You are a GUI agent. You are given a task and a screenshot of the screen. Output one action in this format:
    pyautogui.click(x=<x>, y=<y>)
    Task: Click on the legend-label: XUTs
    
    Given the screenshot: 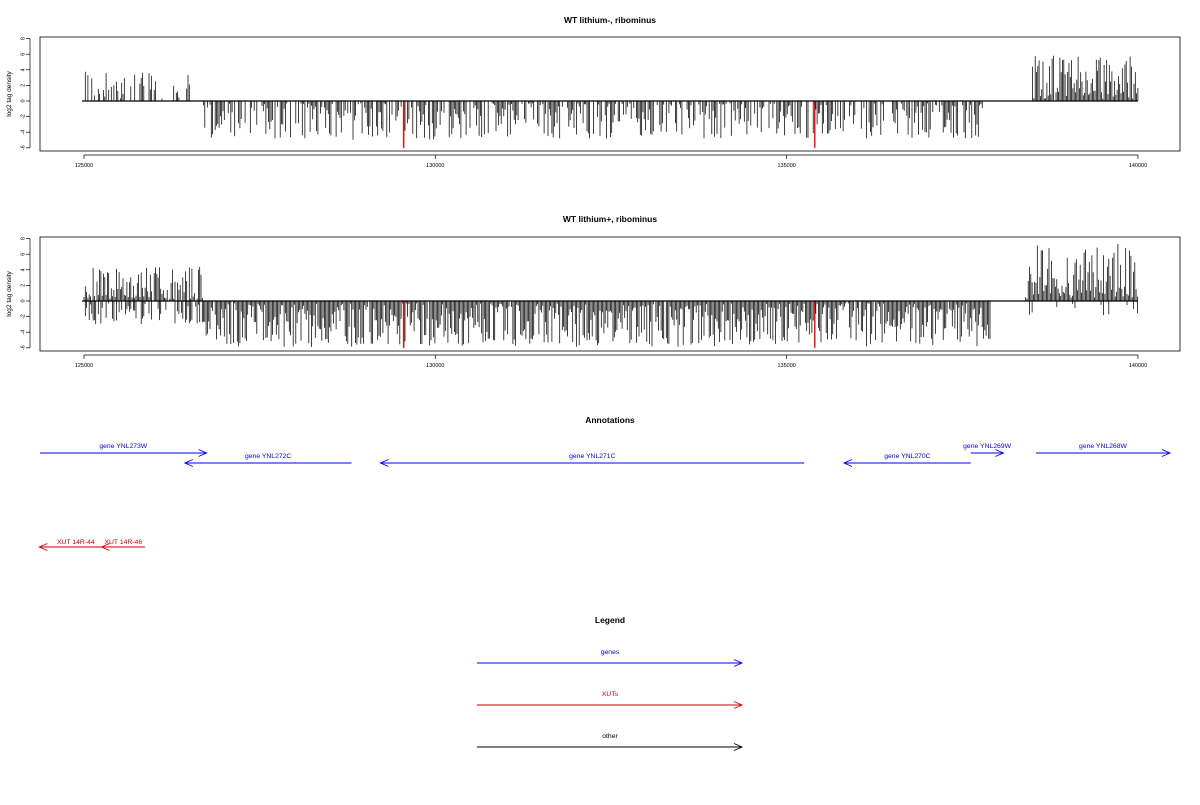 What is the action you would take?
    pyautogui.click(x=610, y=694)
    